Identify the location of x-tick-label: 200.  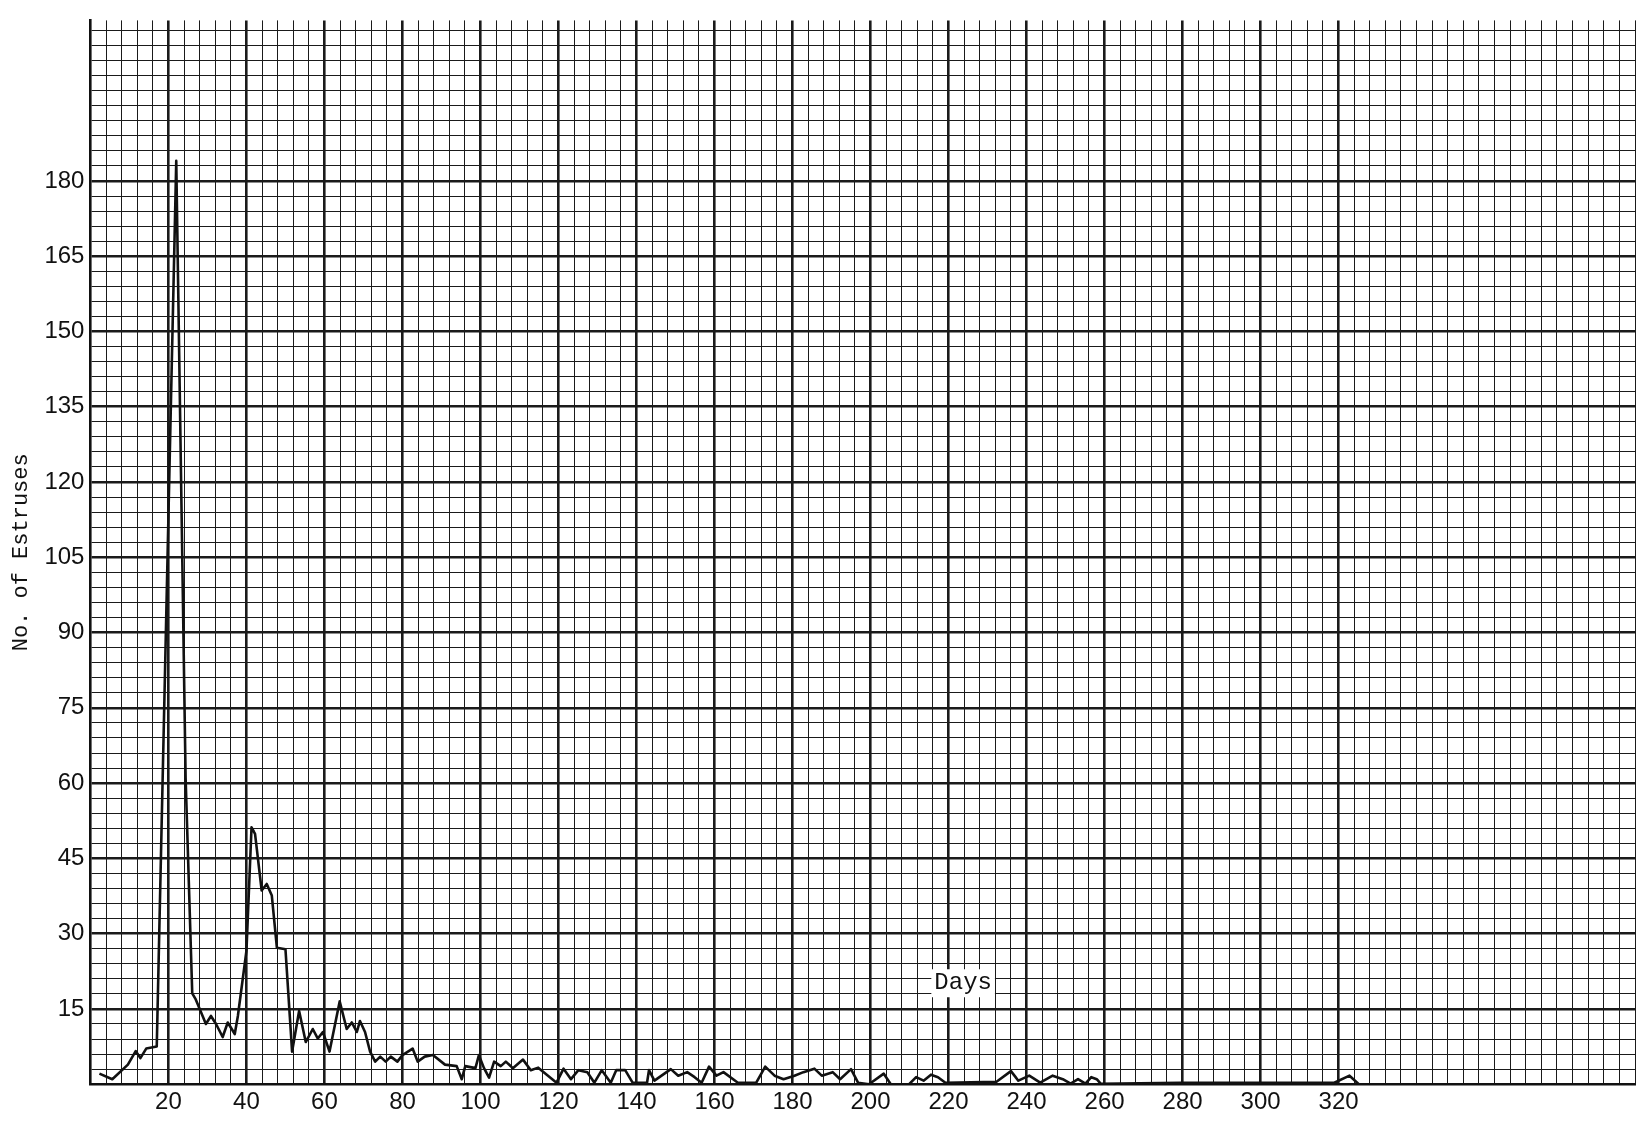
(870, 1101).